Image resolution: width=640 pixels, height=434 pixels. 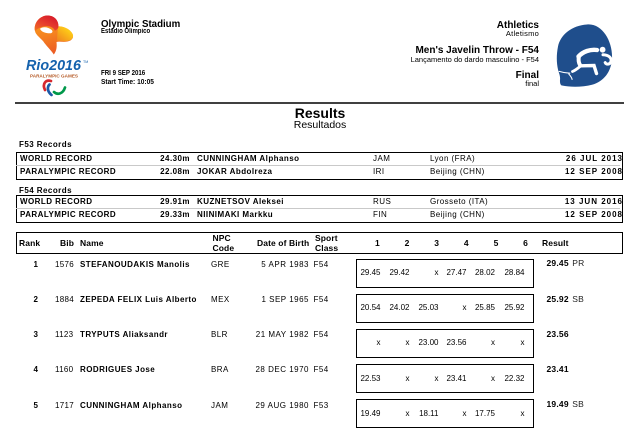 I want to click on svg-text: PARALYMPIC GAMES, so click(x=54, y=76).